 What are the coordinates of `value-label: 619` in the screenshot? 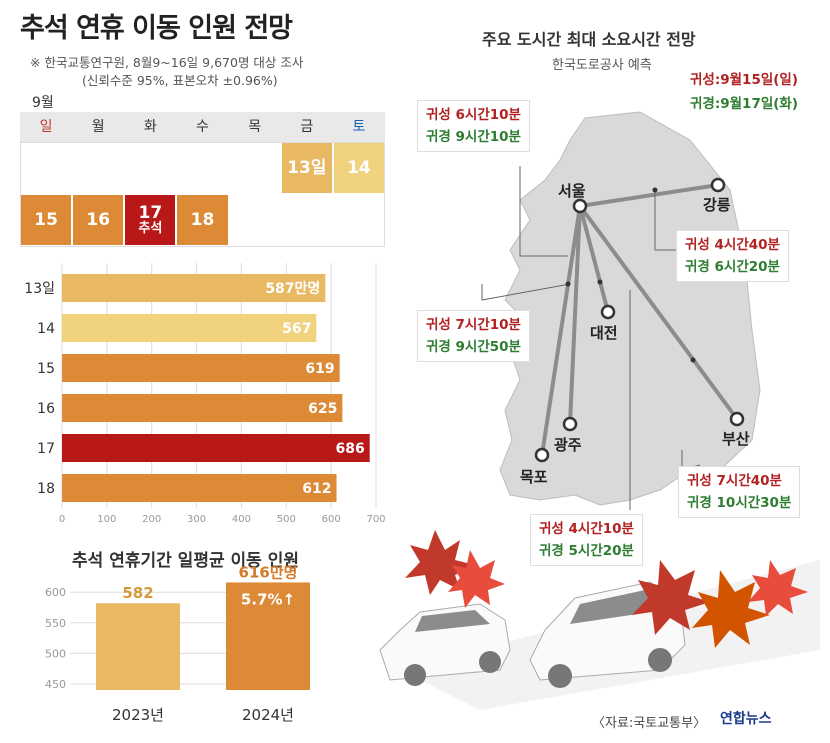 It's located at (319, 369).